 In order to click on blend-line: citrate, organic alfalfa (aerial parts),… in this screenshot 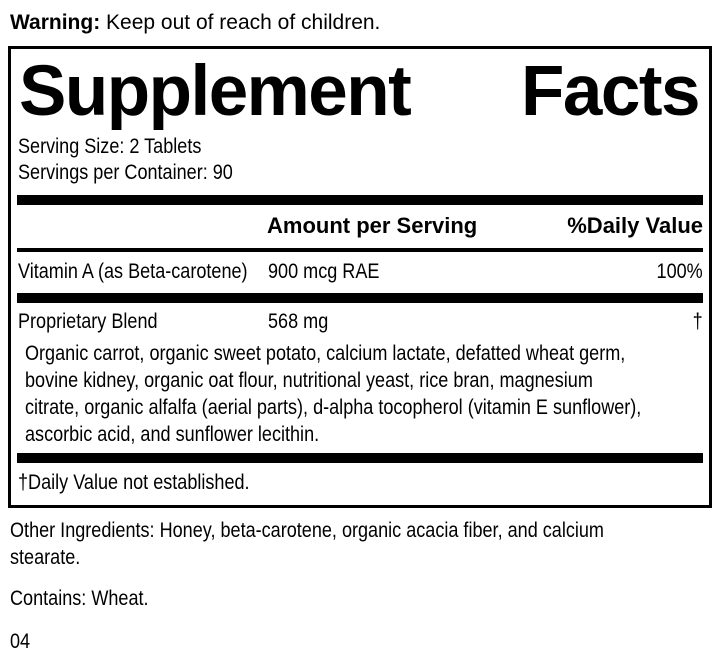, I will do `click(333, 407)`.